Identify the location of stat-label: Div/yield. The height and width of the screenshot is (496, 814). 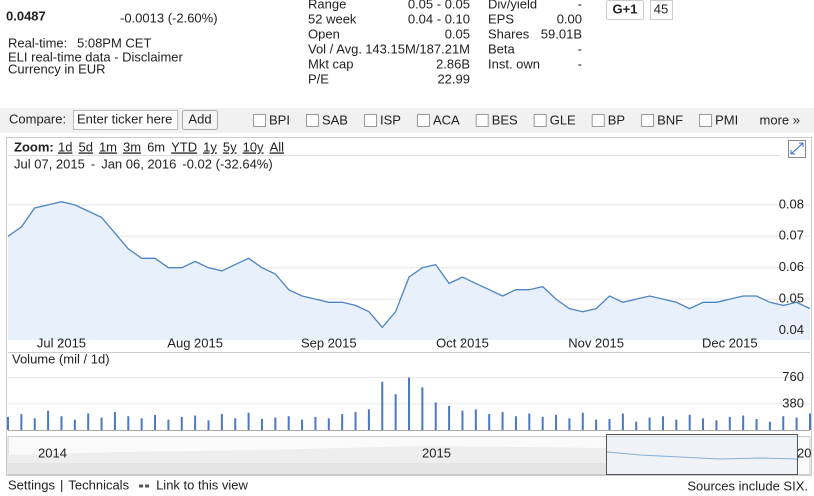
(512, 5).